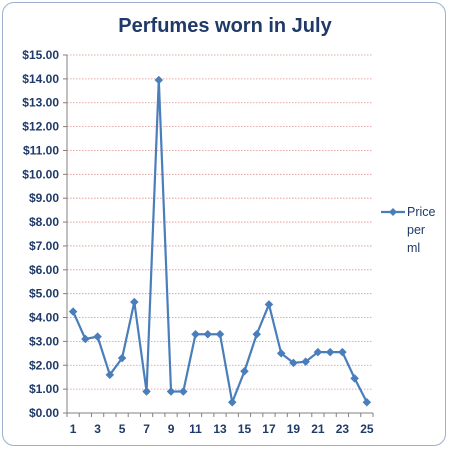 This screenshot has height=450, width=450. I want to click on x-tick-label: 23, so click(343, 429).